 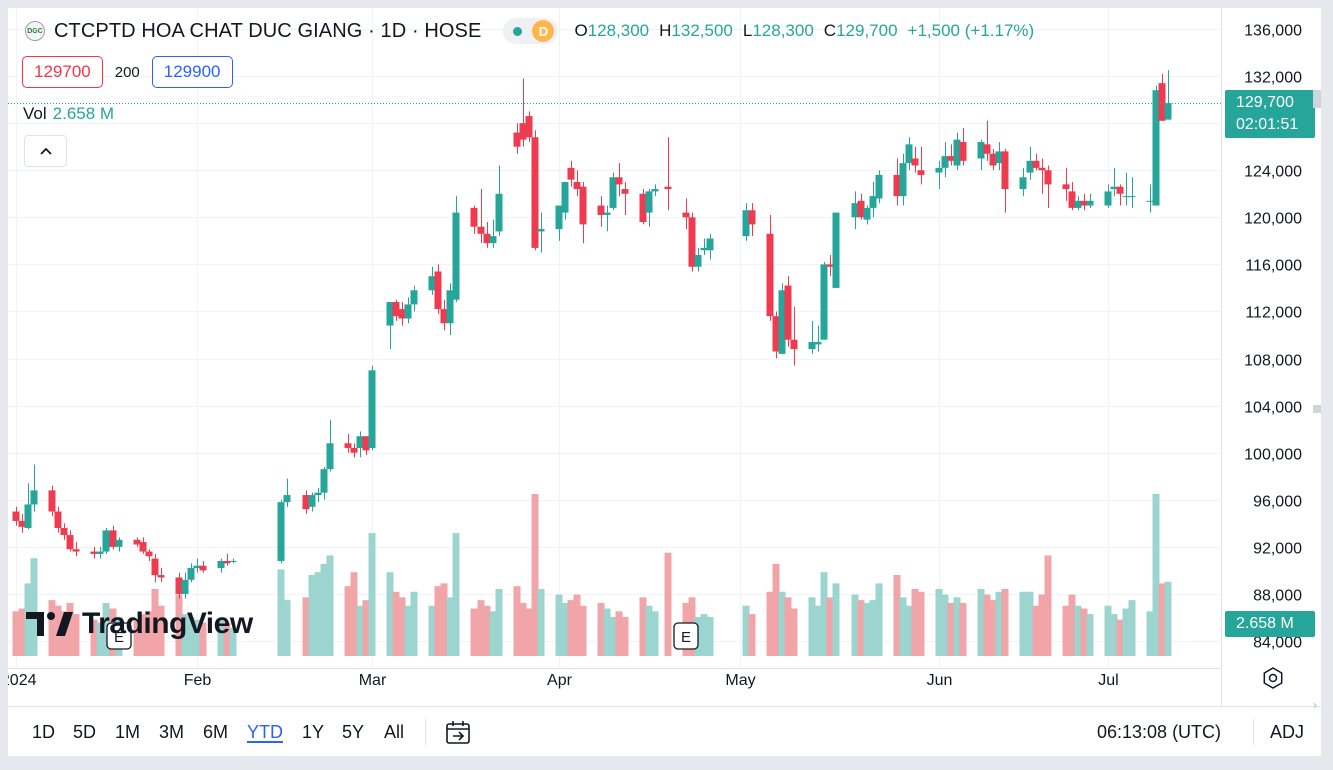 What do you see at coordinates (192, 72) in the screenshot?
I see `buy-button: 129900` at bounding box center [192, 72].